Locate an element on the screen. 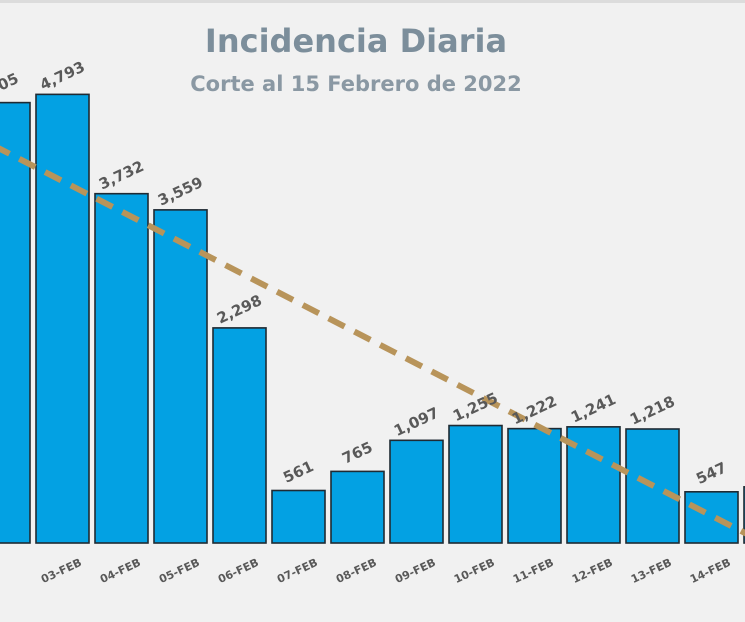 Image resolution: width=745 pixels, height=622 pixels. chart-title: Incidencia Diaria is located at coordinates (356, 41).